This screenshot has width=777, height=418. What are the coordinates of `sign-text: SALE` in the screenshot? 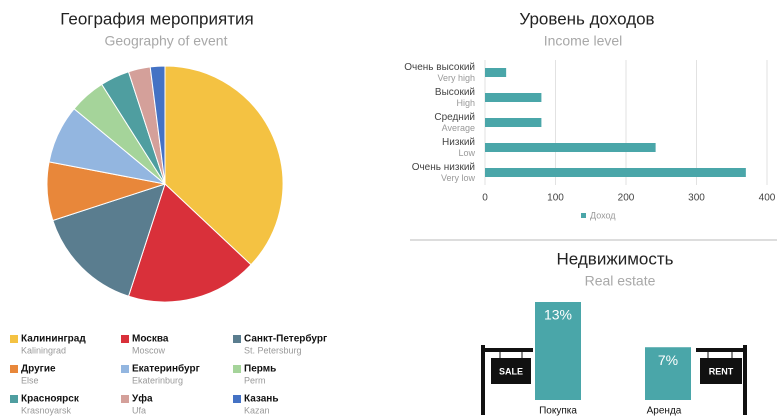 It's located at (511, 371).